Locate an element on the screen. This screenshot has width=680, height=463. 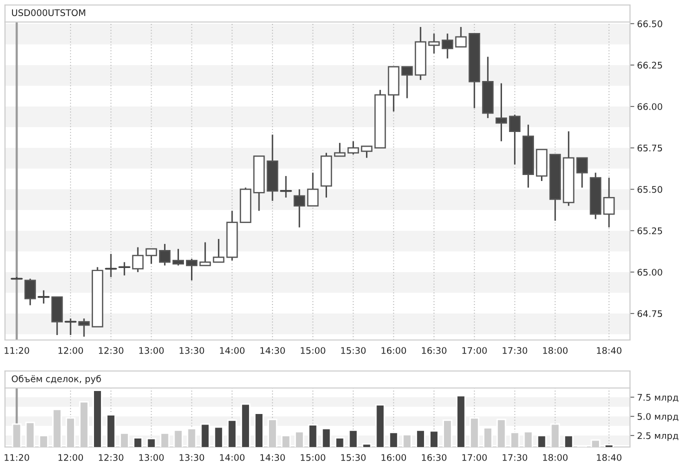
y-tick-label: 65.25 is located at coordinates (650, 230).